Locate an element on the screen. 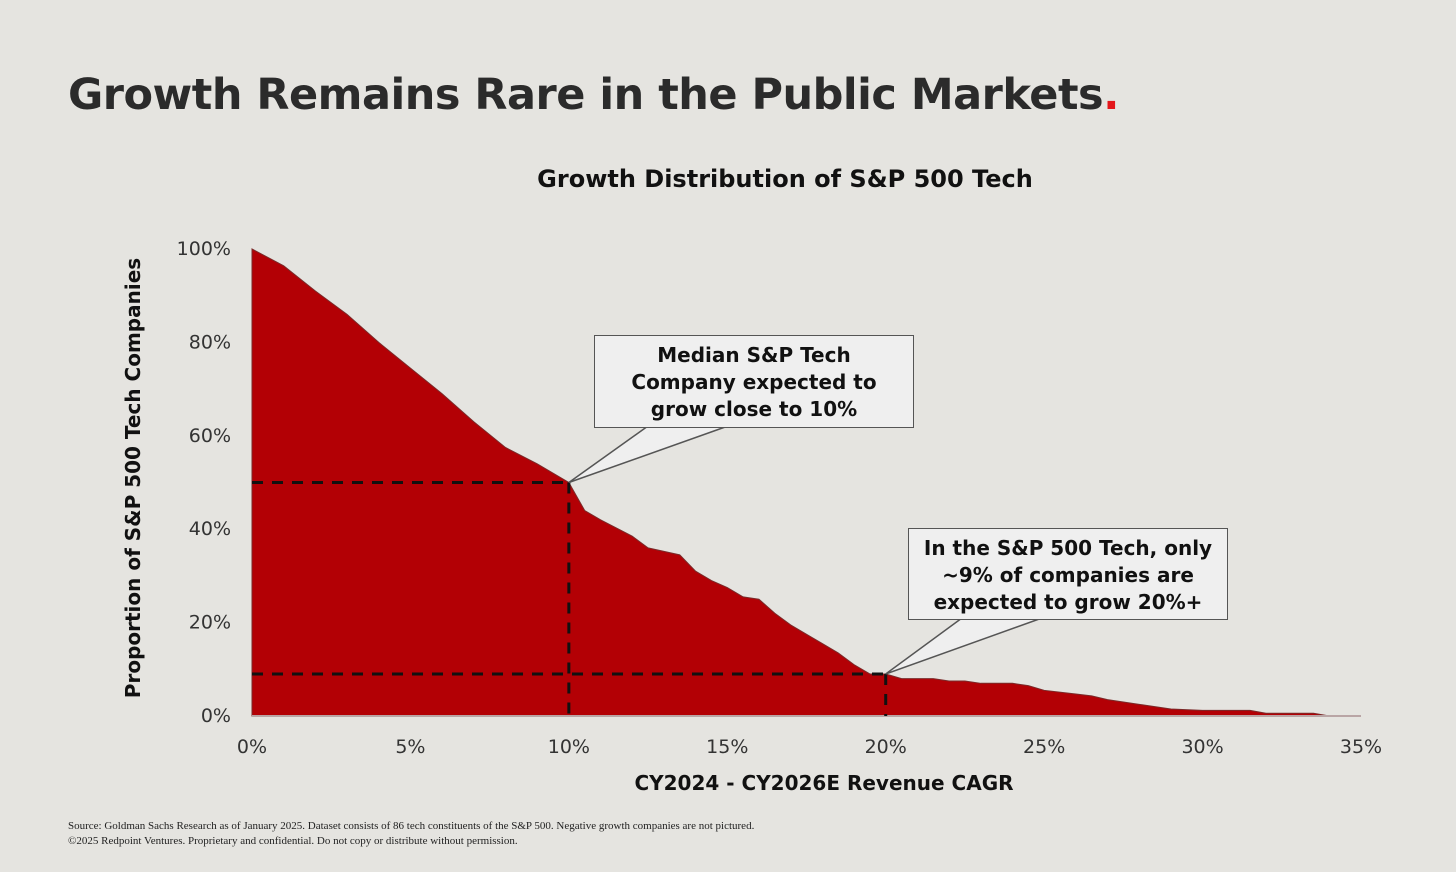 The height and width of the screenshot is (872, 1456). callout-line: ~9% of companies are is located at coordinates (1068, 575).